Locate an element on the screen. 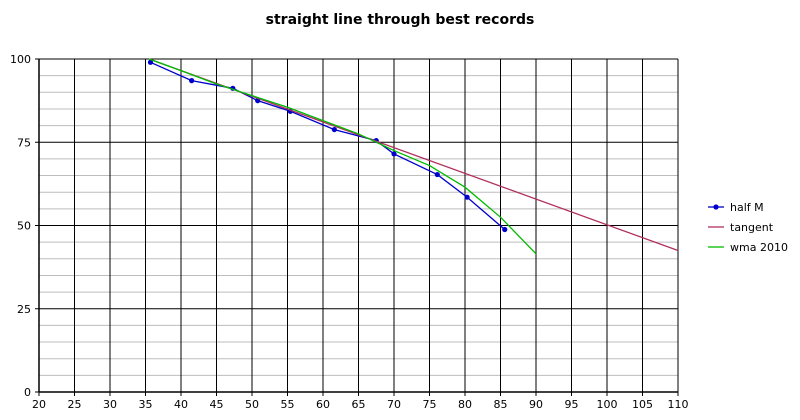 This screenshot has height=420, width=800. x-tick-label: 85 is located at coordinates (501, 404).